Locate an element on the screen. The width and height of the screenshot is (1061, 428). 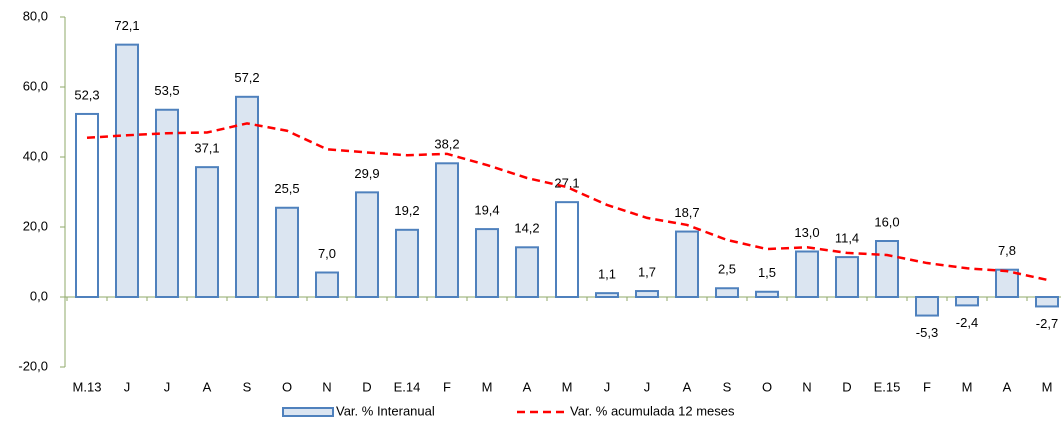
legend-label: Var. % acumulada 12 meses is located at coordinates (652, 410).